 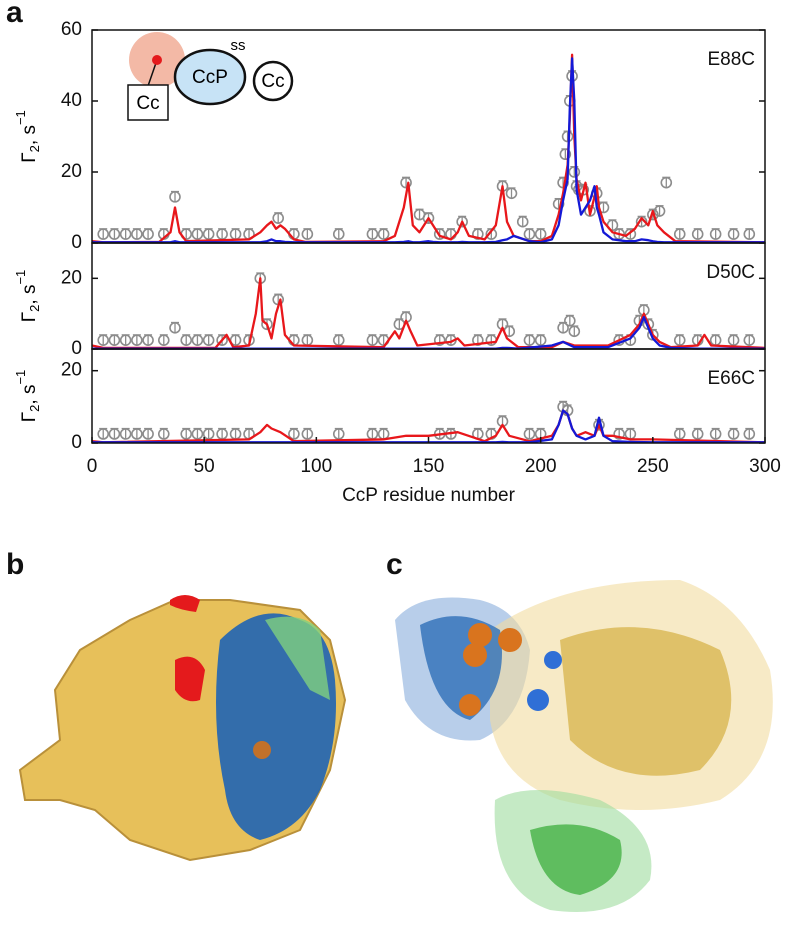 What do you see at coordinates (429, 495) in the screenshot?
I see `x-axis-label: CcP residue number` at bounding box center [429, 495].